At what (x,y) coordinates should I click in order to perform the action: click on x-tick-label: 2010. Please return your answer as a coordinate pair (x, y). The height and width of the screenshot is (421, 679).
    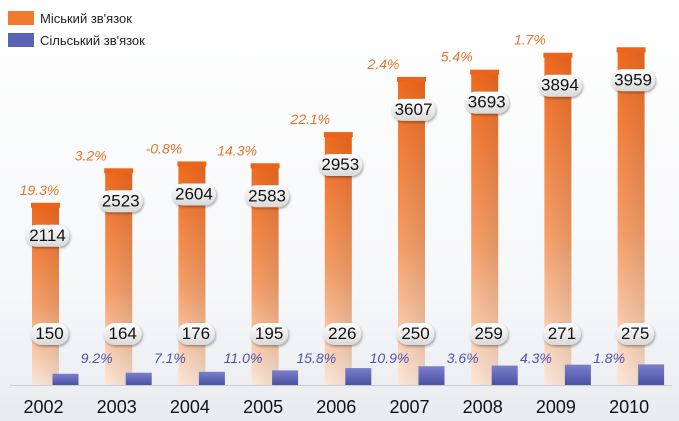
    Looking at the image, I should click on (629, 407).